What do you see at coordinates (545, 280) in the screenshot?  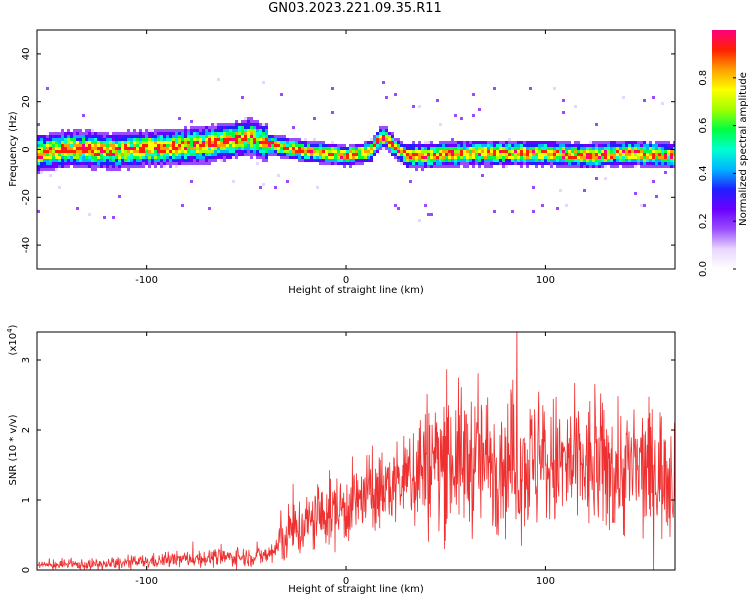 I see `spectrogram-xtick-label: 100` at bounding box center [545, 280].